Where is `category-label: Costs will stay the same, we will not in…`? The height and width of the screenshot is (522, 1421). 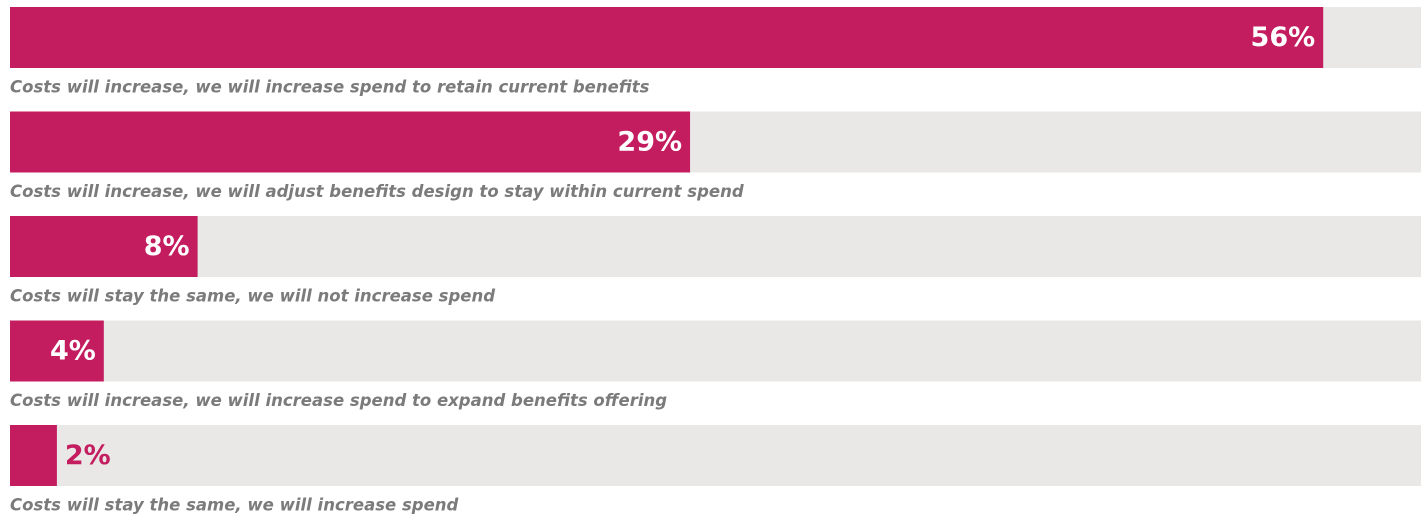
category-label: Costs will stay the same, we will not in… is located at coordinates (252, 296).